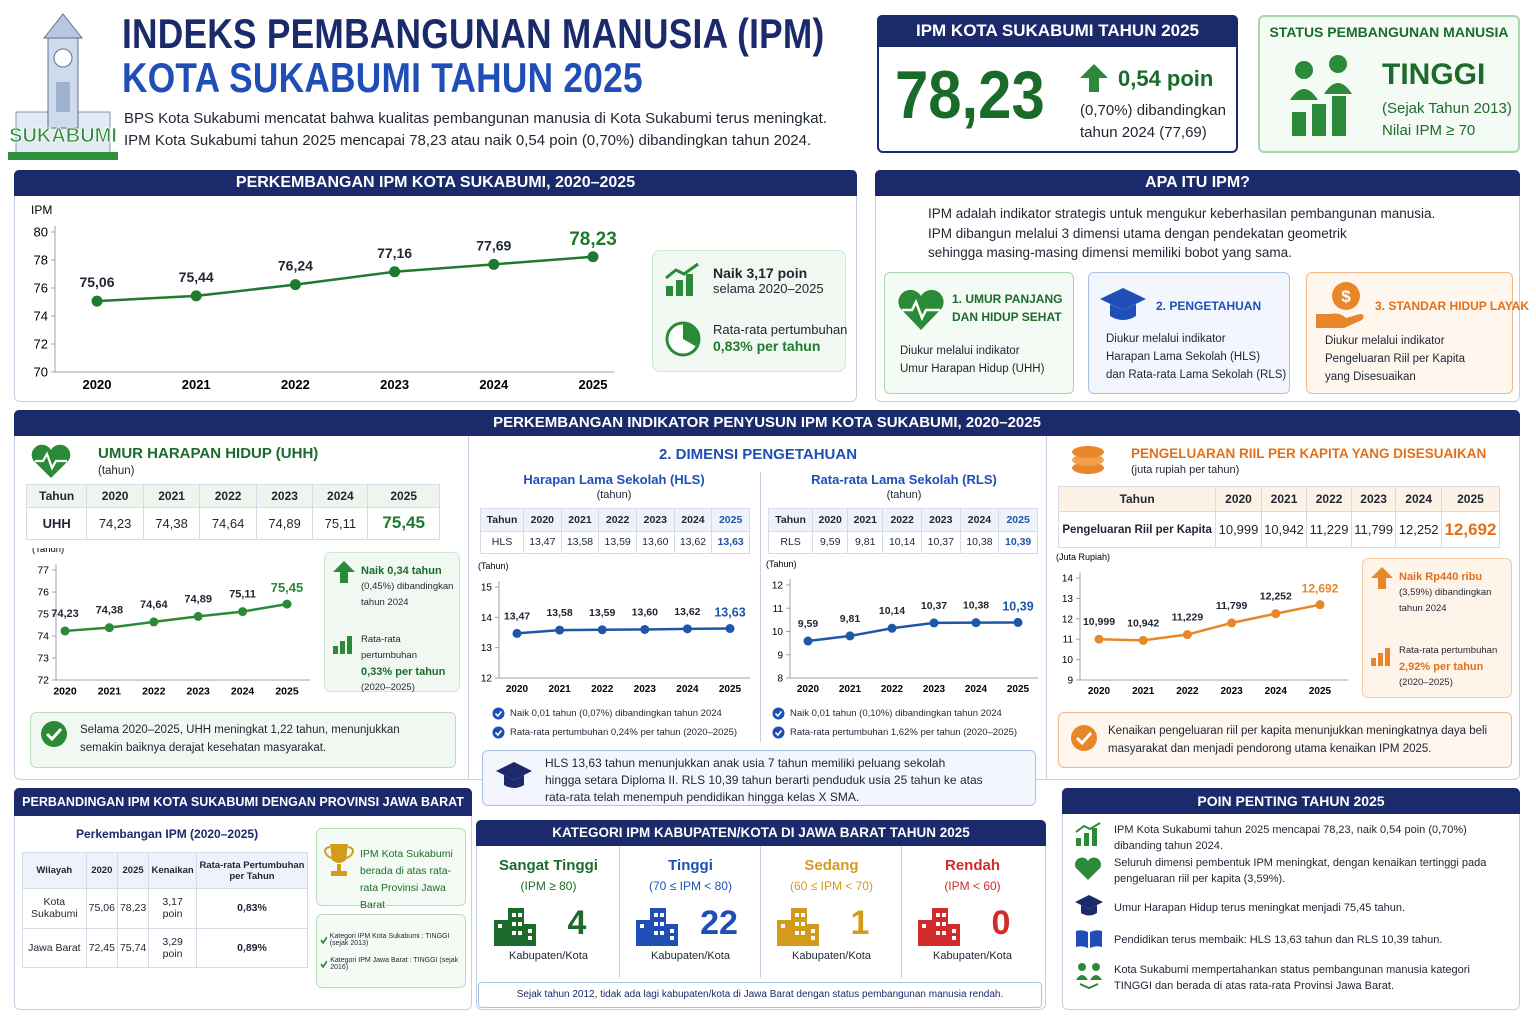 The image size is (1536, 1024). I want to click on x-tick-label: 2022, so click(602, 689).